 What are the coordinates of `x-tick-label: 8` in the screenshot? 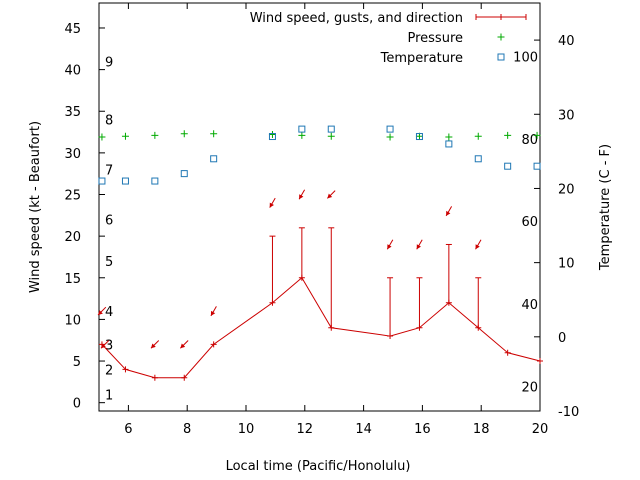 It's located at (187, 429).